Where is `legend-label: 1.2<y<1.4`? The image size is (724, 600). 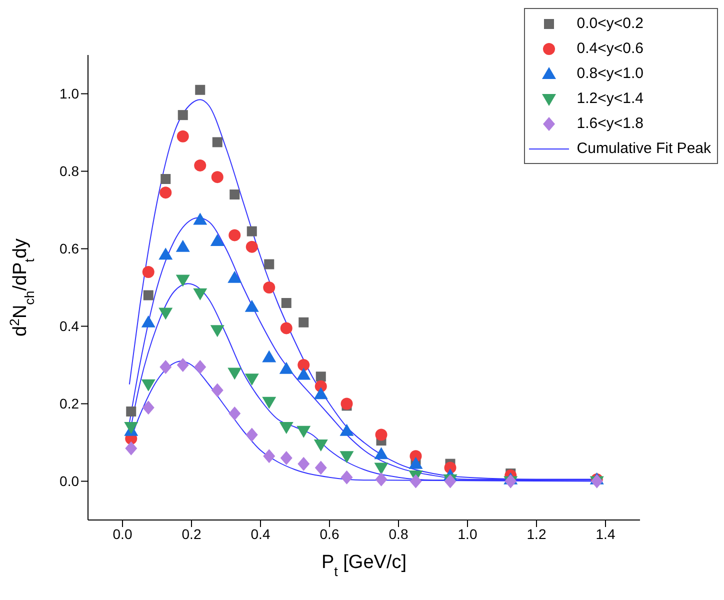 legend-label: 1.2<y<1.4 is located at coordinates (610, 98).